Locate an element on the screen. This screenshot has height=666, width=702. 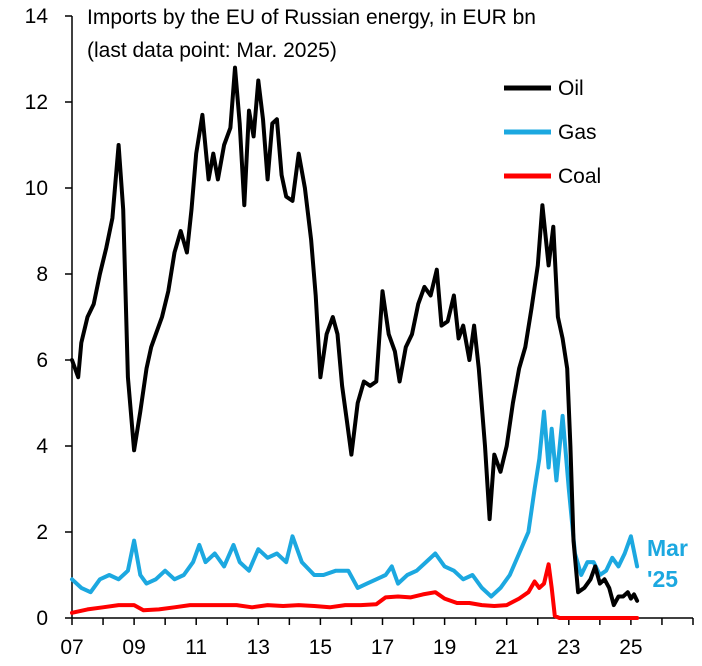
y-tick-label: 12 is located at coordinates (36, 102).